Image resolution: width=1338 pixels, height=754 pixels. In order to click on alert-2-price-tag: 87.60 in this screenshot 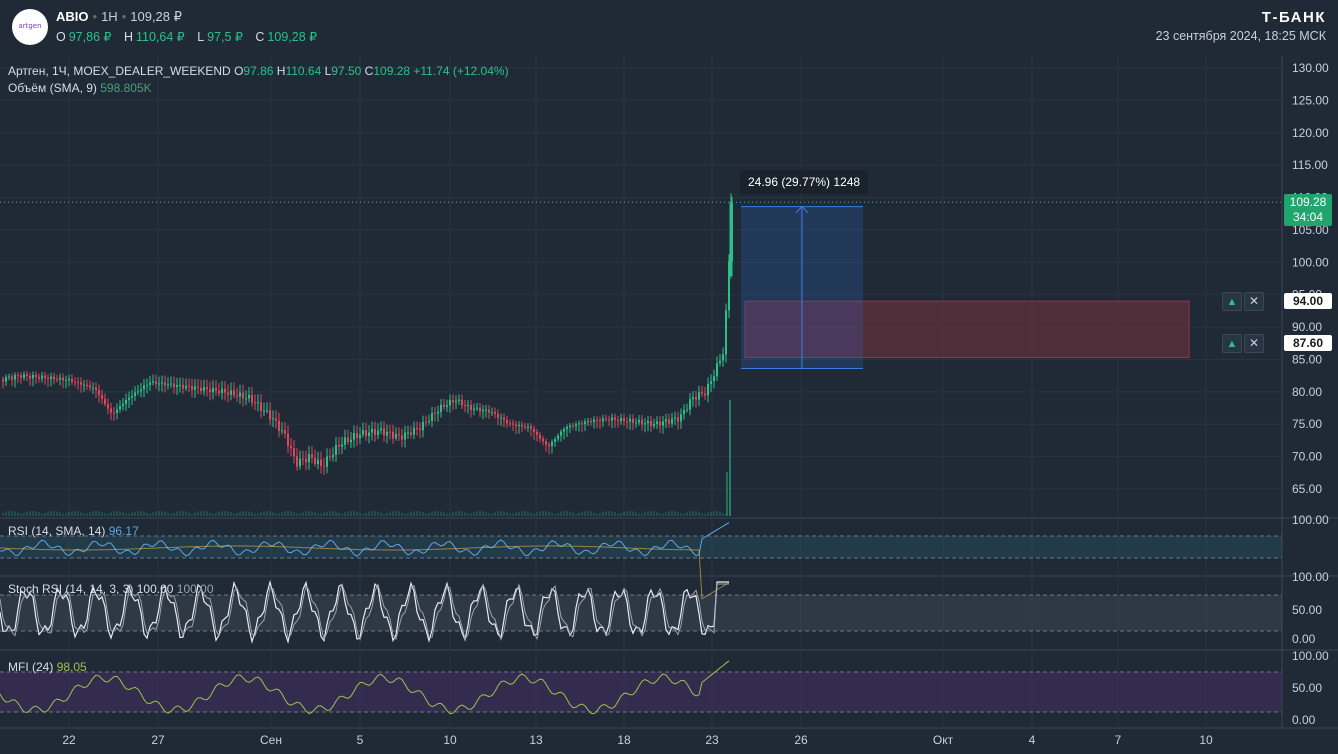, I will do `click(1308, 343)`.